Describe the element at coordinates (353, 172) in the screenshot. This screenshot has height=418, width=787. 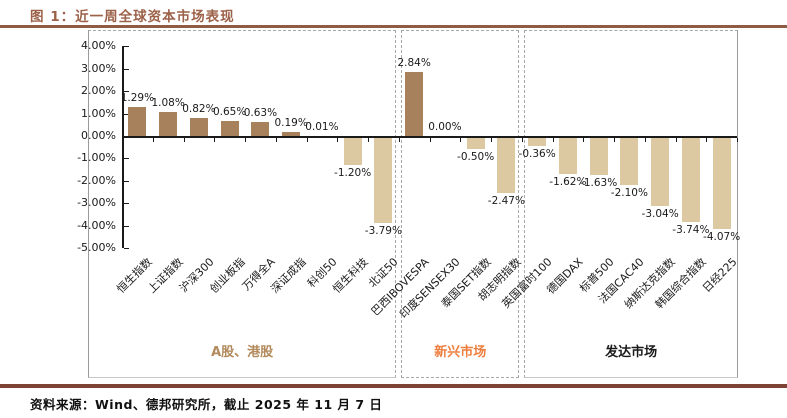
I see `bar-value-label: -1.20%` at that location.